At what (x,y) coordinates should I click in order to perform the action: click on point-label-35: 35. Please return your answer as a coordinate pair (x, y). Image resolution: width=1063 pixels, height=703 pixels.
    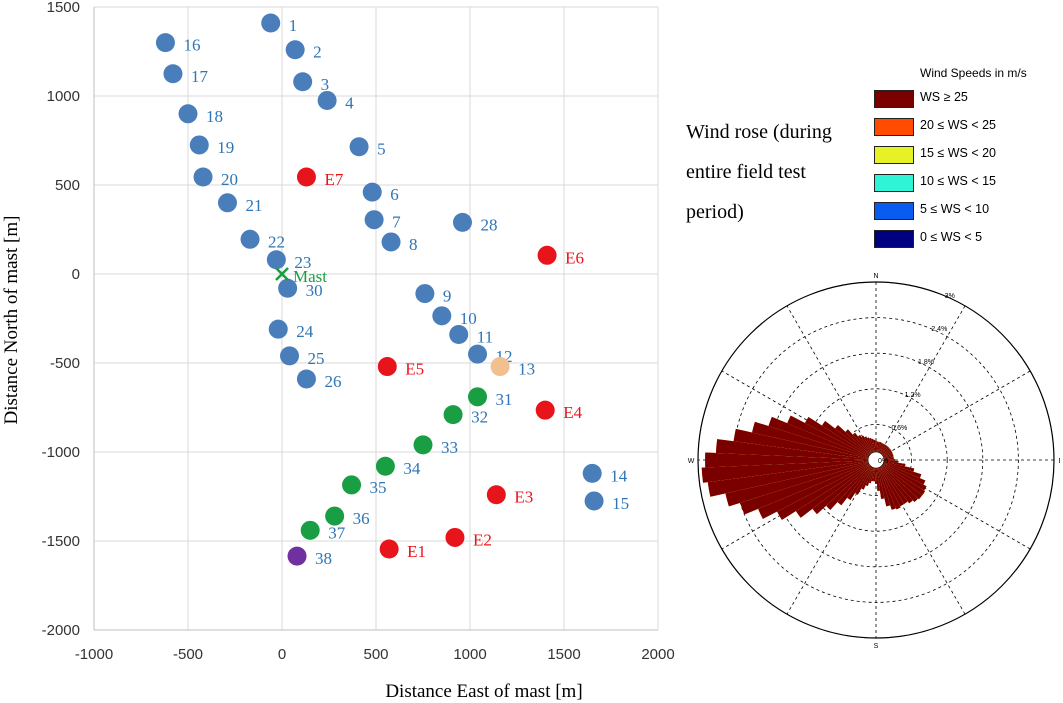
    Looking at the image, I should click on (378, 487).